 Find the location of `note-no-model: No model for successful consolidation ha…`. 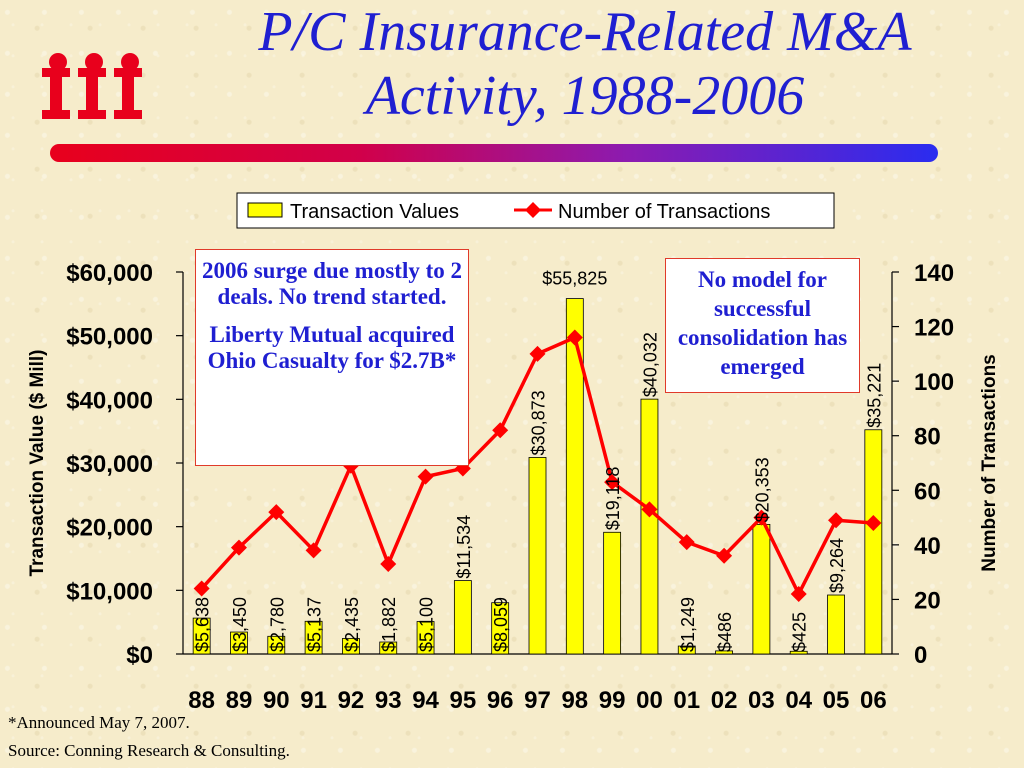

note-no-model: No model for successful consolidation ha… is located at coordinates (762, 325).